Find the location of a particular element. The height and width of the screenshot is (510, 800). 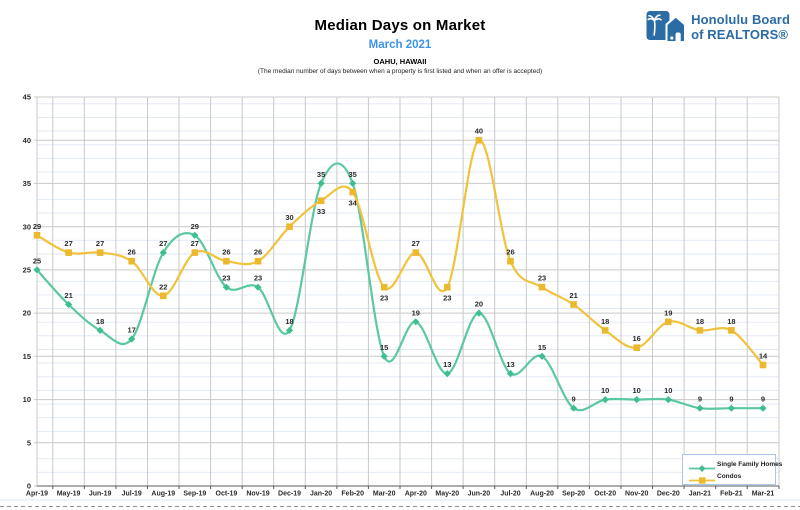

svg-text: Mar-21 is located at coordinates (763, 494).